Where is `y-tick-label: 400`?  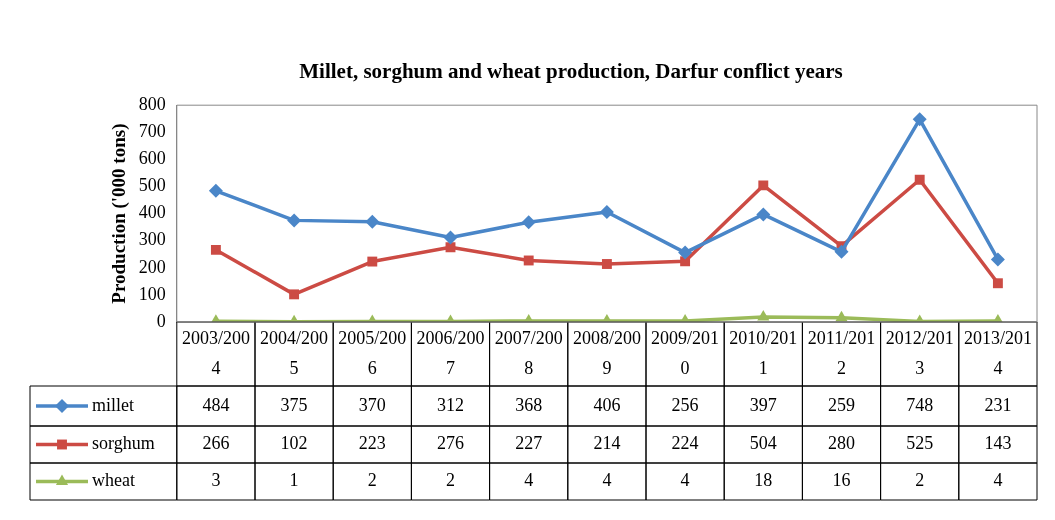
y-tick-label: 400 is located at coordinates (152, 212).